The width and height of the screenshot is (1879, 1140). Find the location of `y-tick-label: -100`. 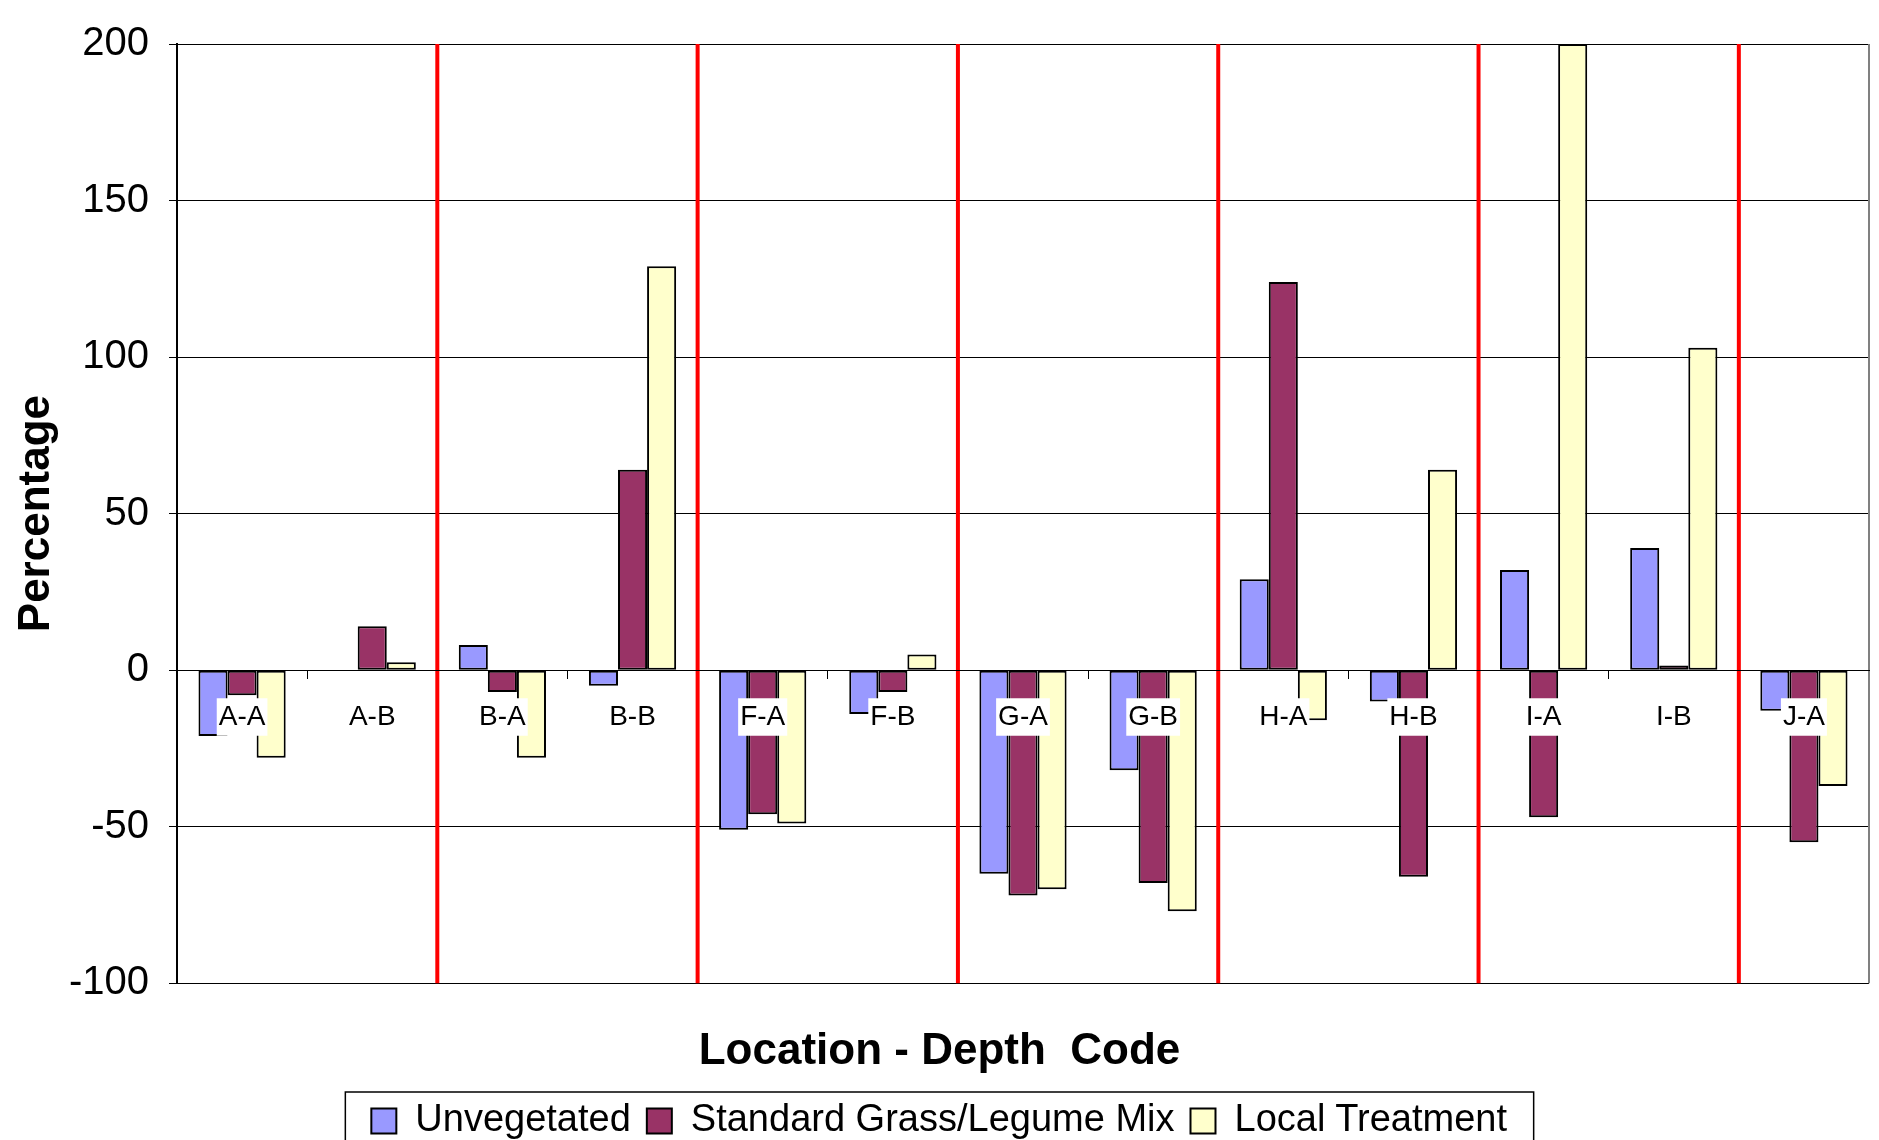

y-tick-label: -100 is located at coordinates (108, 980).